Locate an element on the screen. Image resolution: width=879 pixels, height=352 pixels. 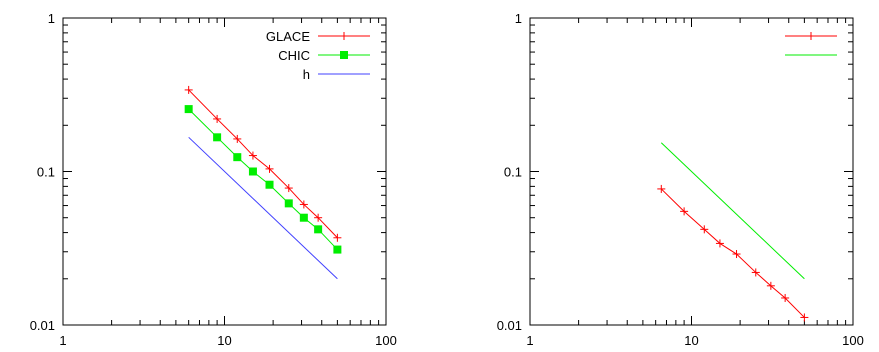
legend: GLACE CHIC h is located at coordinates (318, 55).